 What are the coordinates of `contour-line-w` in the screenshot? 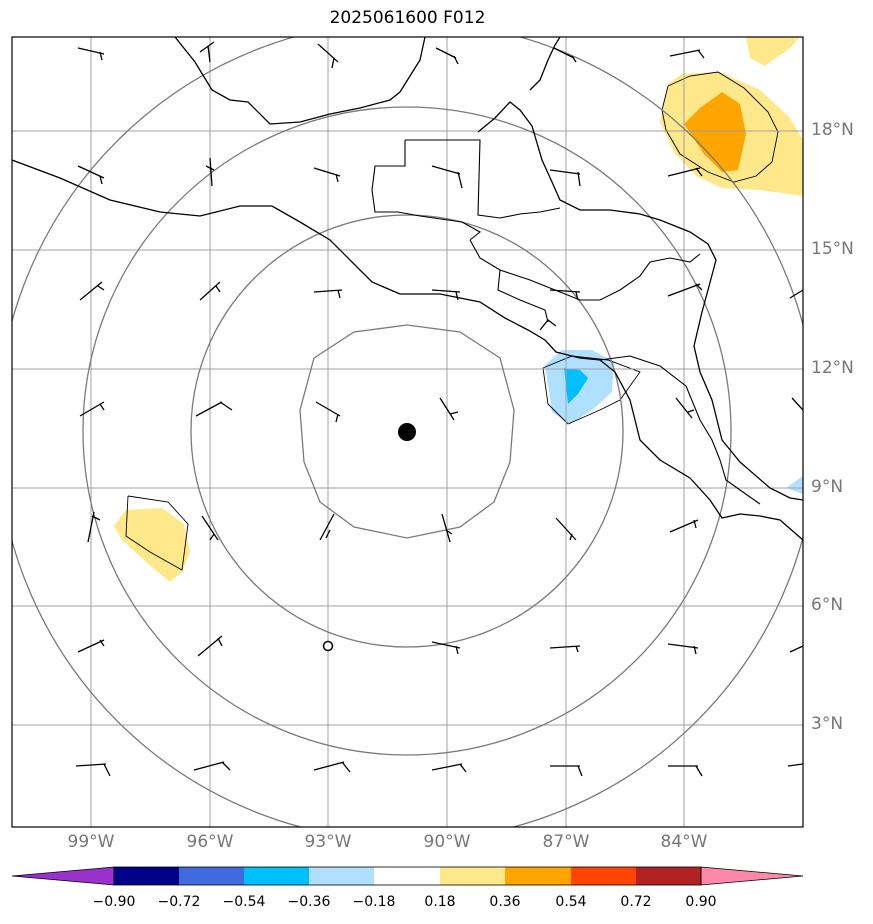 It's located at (157, 533).